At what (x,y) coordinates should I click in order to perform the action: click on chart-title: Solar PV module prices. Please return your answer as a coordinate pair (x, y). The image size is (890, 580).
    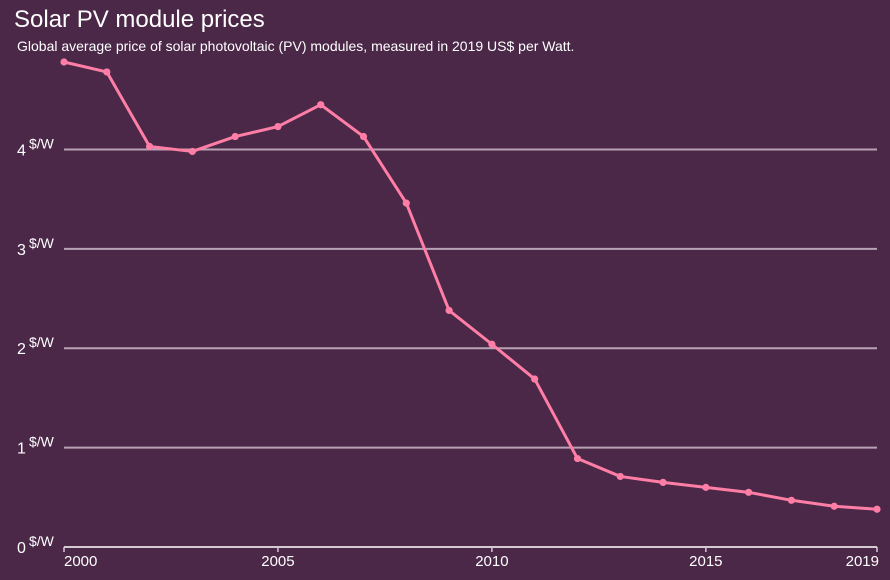
    Looking at the image, I should click on (139, 19).